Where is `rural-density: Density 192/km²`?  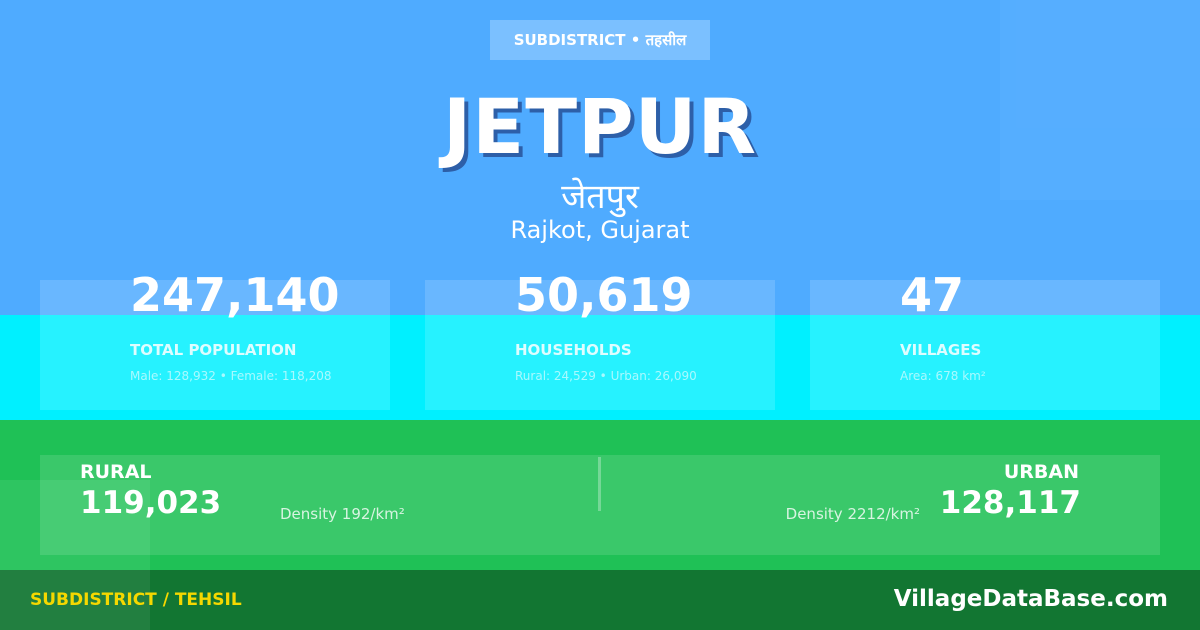
rural-density: Density 192/km² is located at coordinates (342, 514).